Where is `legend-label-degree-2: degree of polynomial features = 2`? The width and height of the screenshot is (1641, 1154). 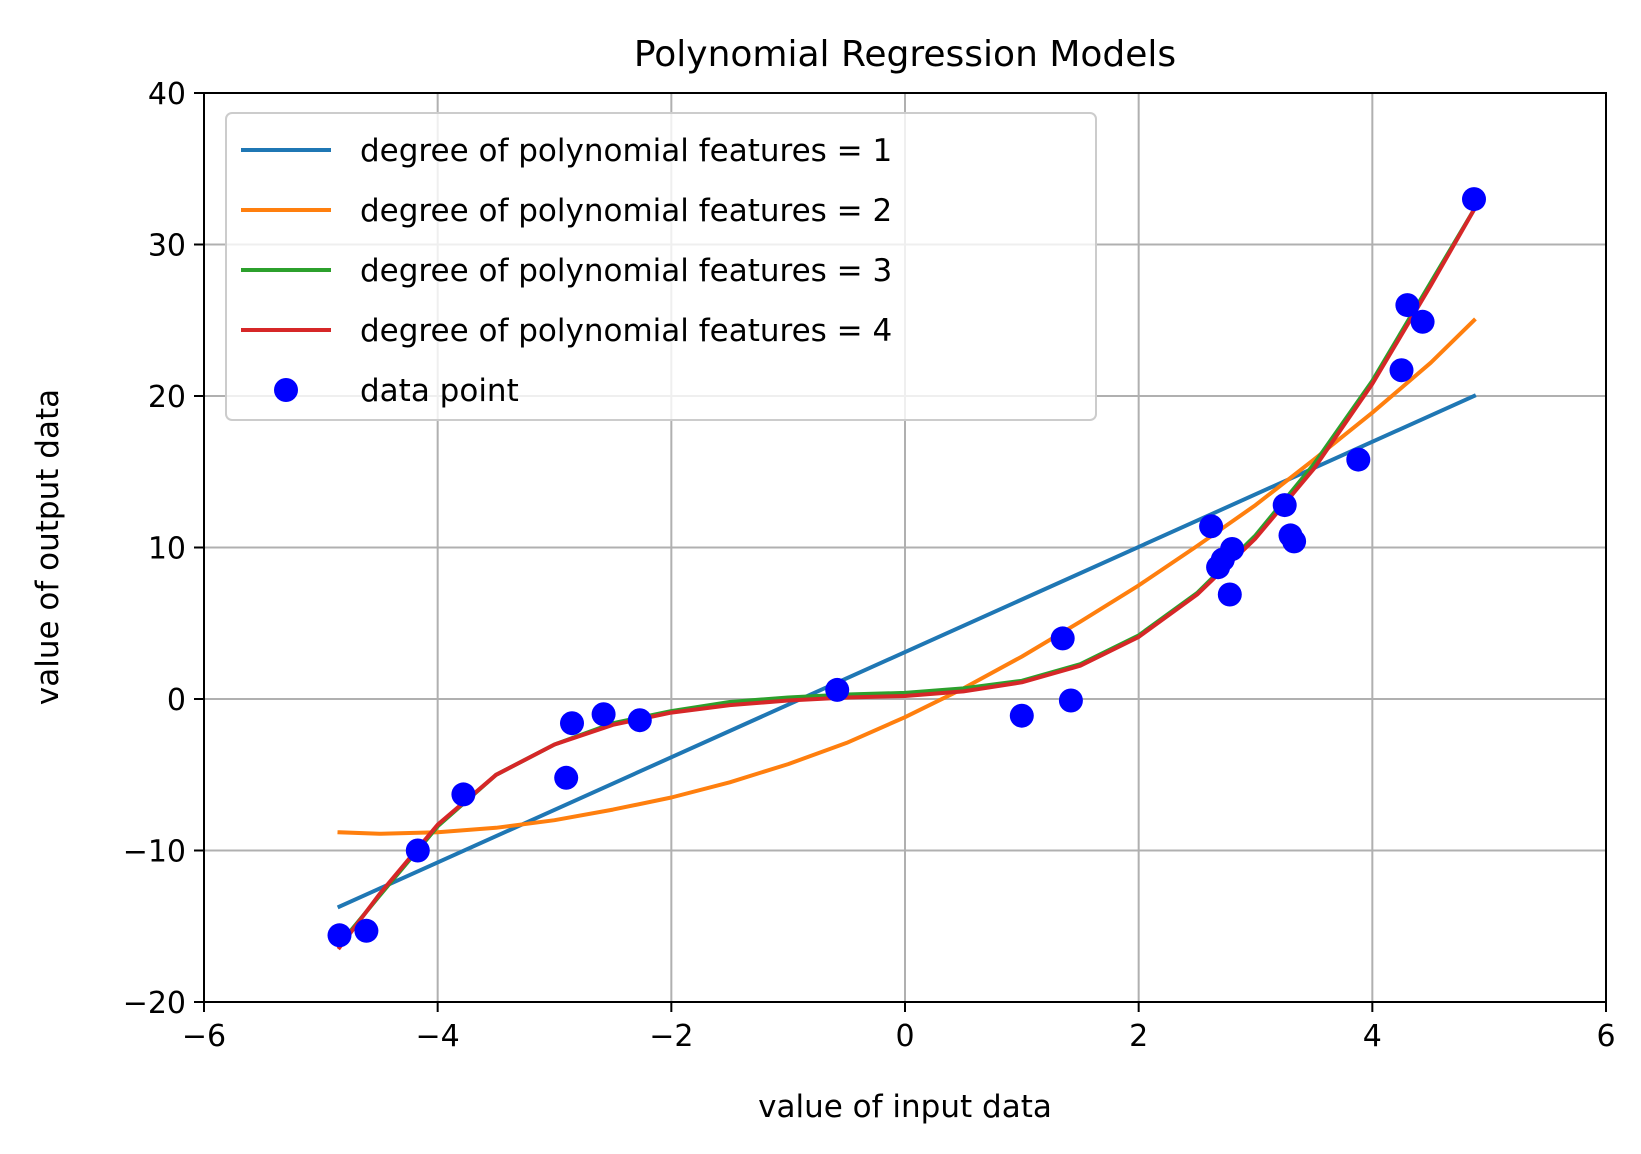 legend-label-degree-2: degree of polynomial features = 2 is located at coordinates (626, 211).